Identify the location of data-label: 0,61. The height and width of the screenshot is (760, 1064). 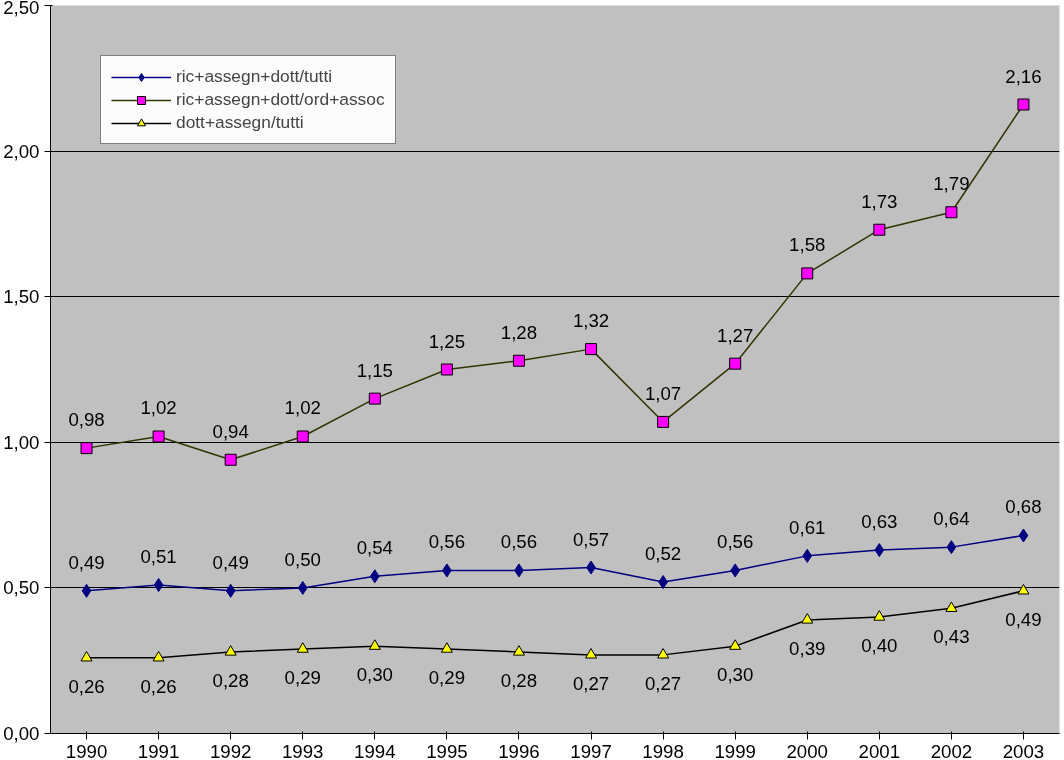
(807, 527).